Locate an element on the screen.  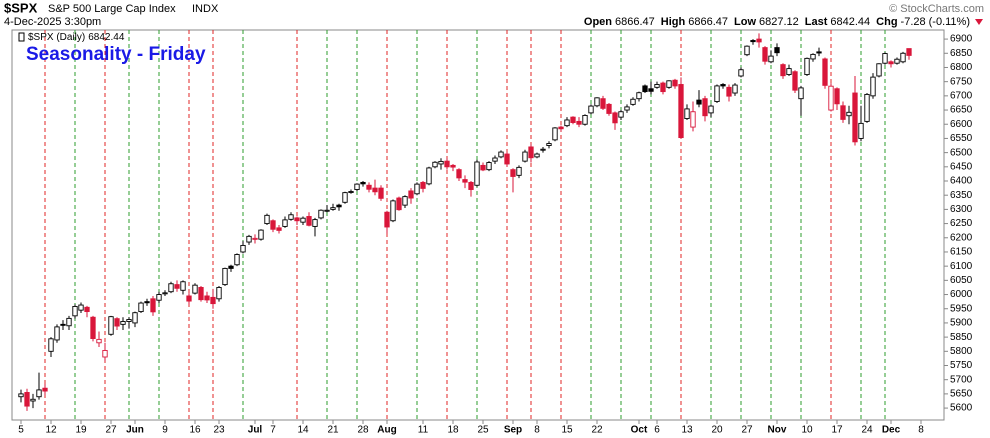
exchange: INDX is located at coordinates (205, 9).